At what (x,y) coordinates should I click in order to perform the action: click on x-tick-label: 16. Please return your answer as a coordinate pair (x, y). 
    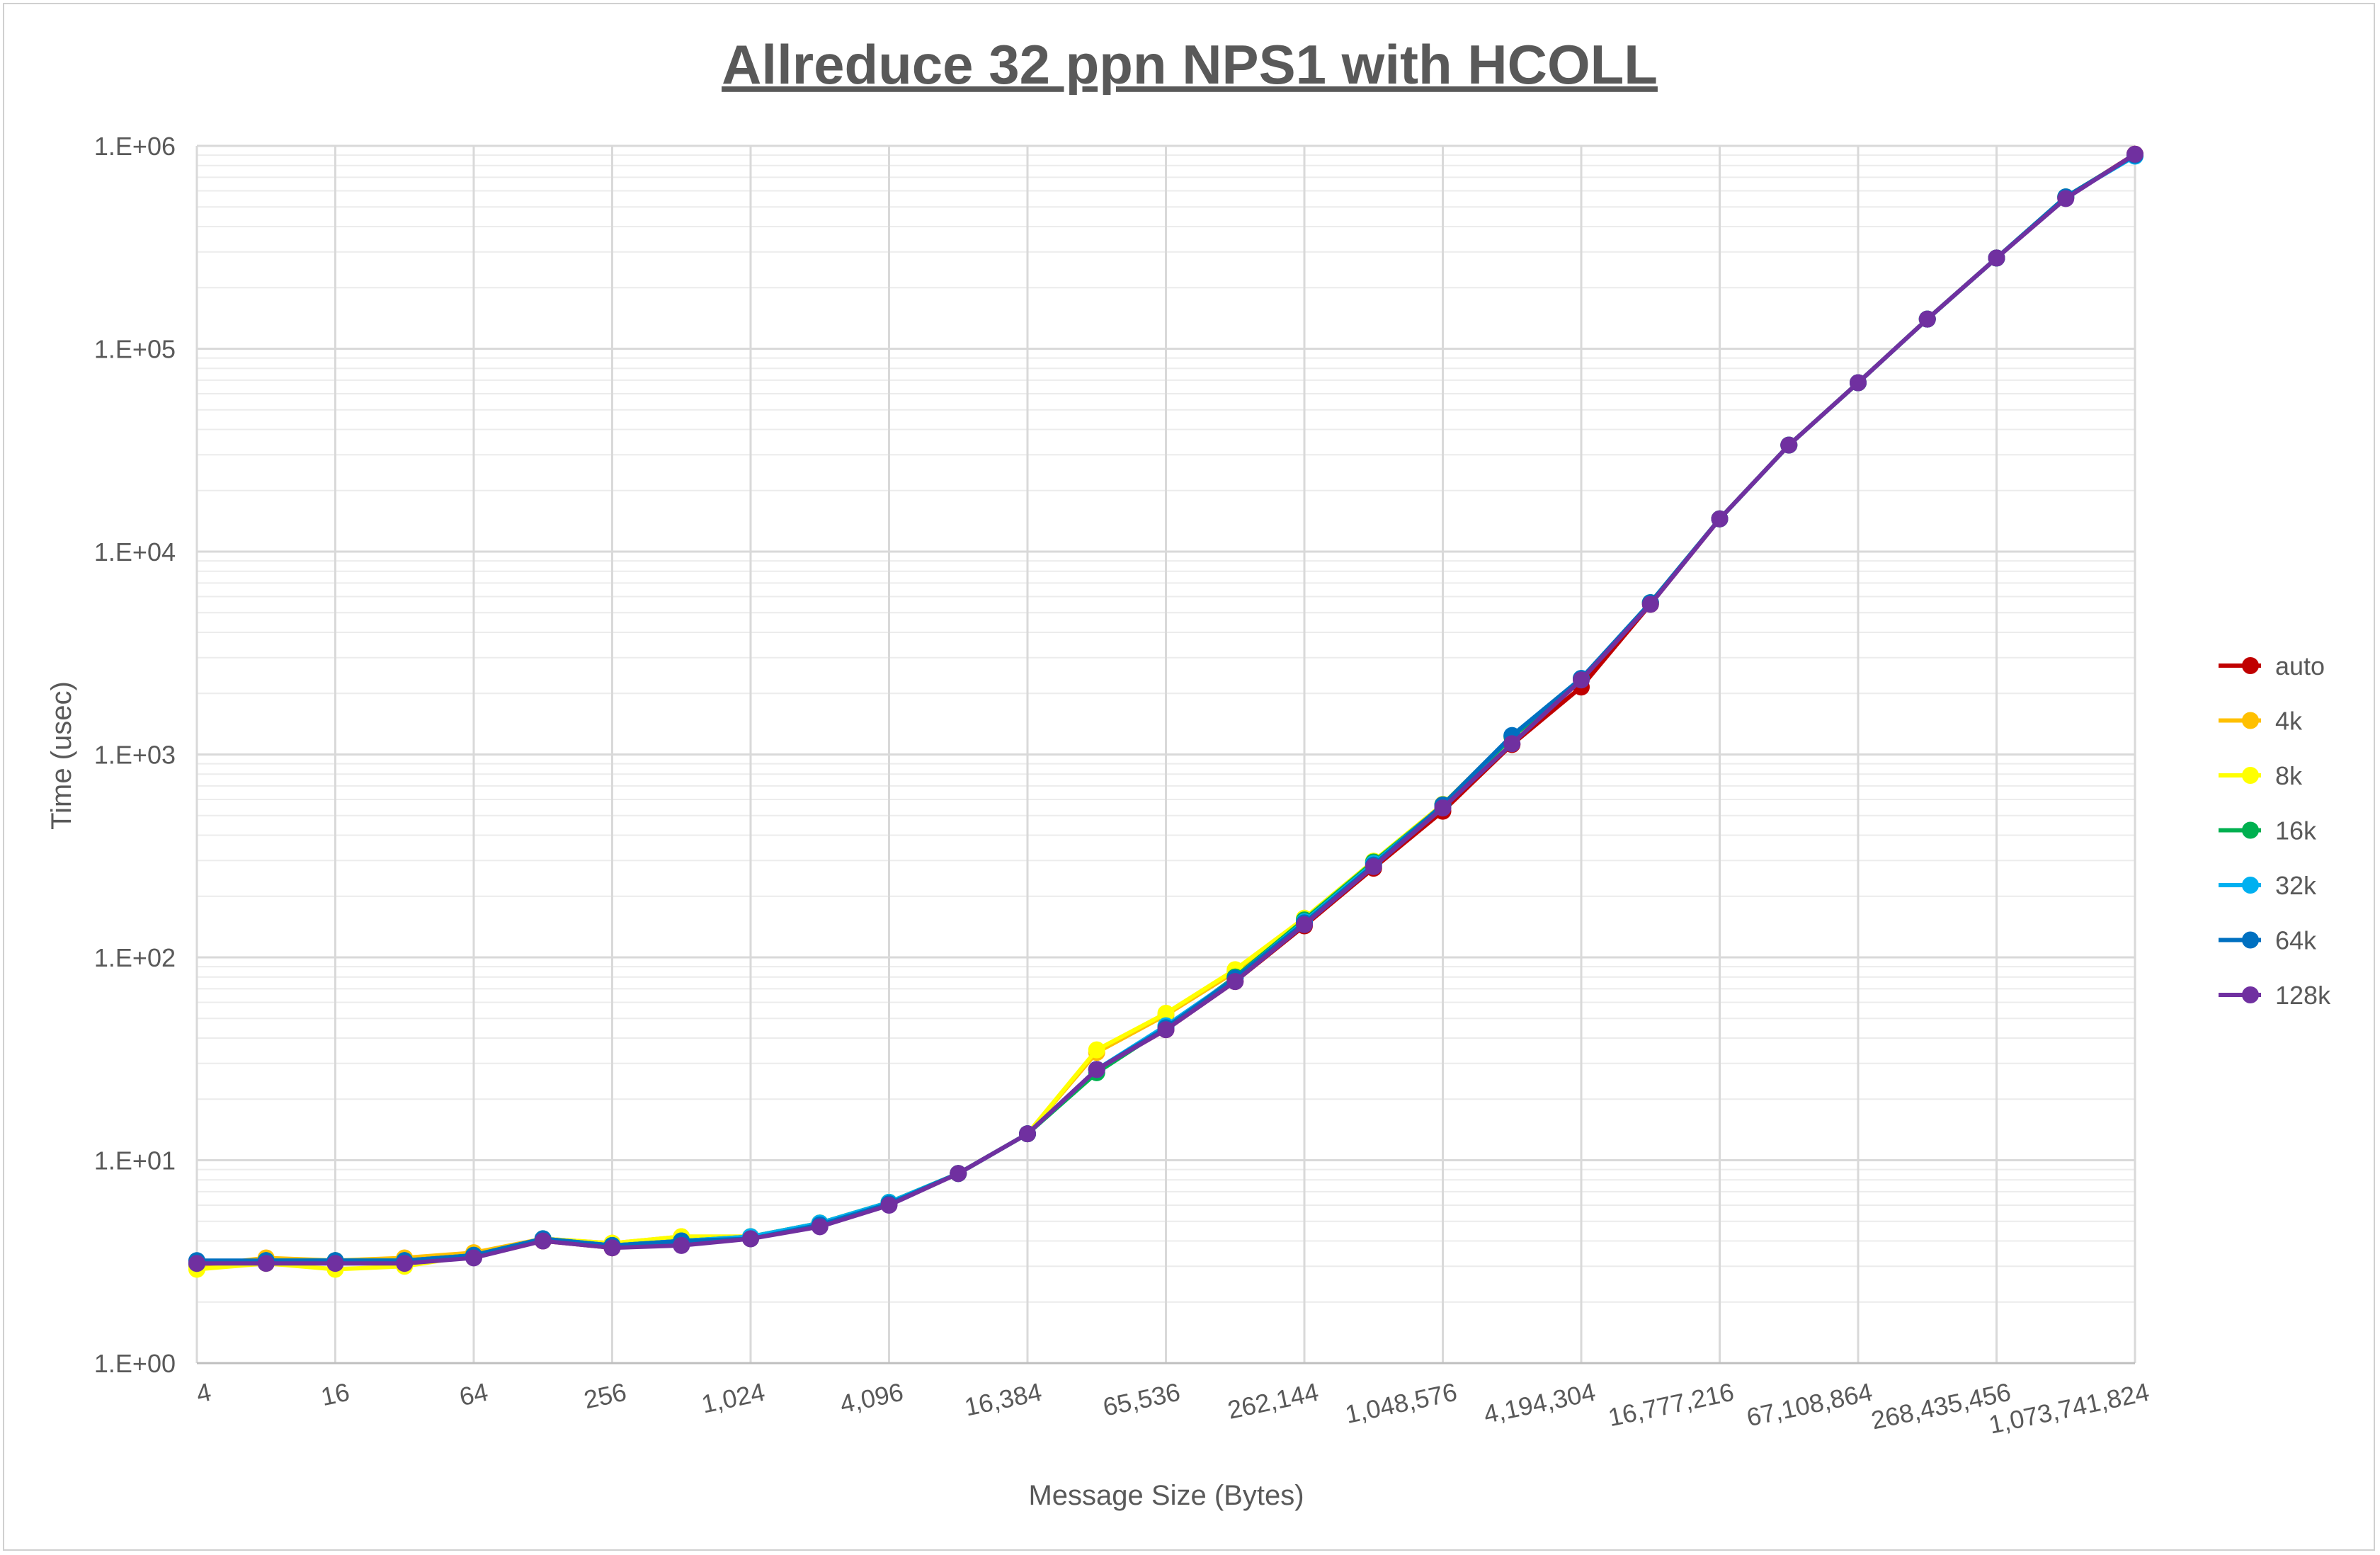
    Looking at the image, I should click on (335, 1394).